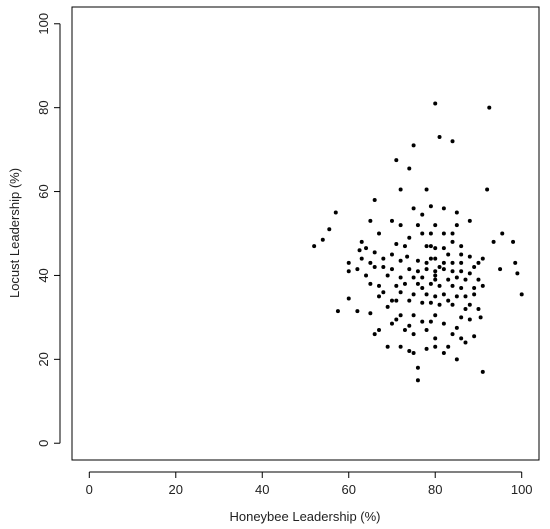 The height and width of the screenshot is (529, 550). Describe the element at coordinates (309, 484) in the screenshot. I see `x-axis: 0 20 40 60 80 100` at that location.